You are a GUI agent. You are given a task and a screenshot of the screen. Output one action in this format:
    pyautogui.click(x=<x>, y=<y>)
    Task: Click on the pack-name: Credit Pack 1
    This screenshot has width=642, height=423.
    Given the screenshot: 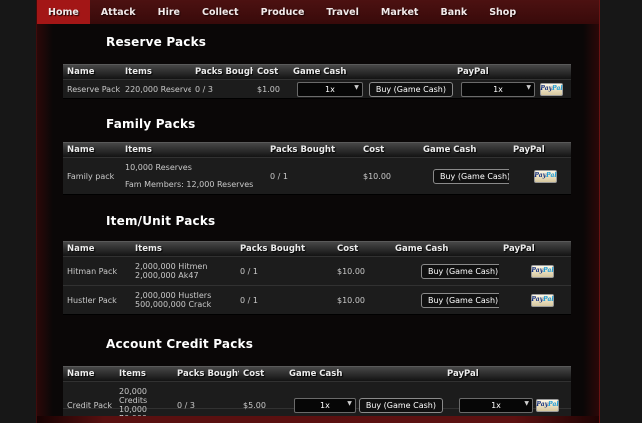 What is the action you would take?
    pyautogui.click(x=91, y=405)
    